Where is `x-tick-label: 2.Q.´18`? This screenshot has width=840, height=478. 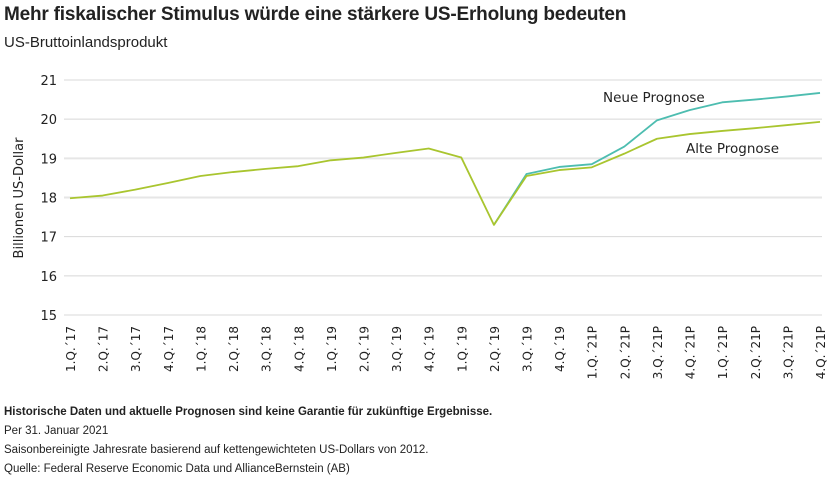 x-tick-label: 2.Q.´18 is located at coordinates (234, 349).